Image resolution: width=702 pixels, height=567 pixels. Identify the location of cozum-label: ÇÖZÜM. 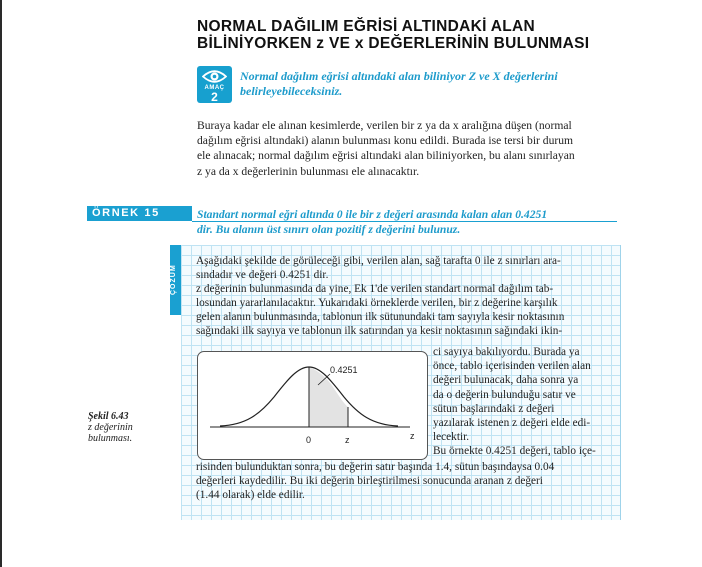
(173, 280).